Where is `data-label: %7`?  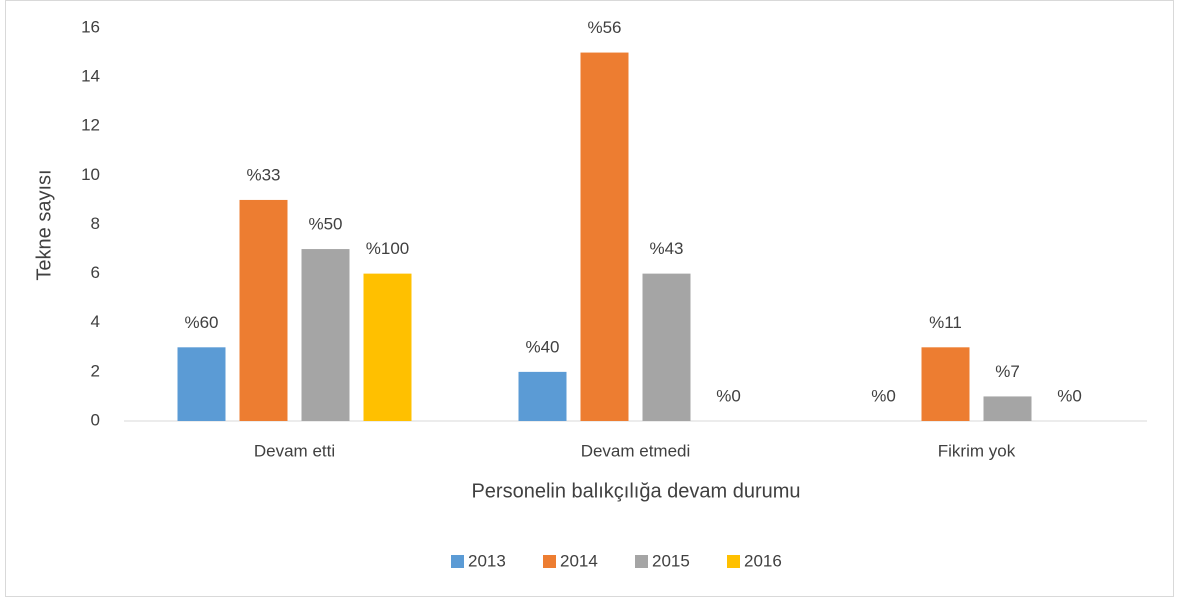 data-label: %7 is located at coordinates (1007, 371).